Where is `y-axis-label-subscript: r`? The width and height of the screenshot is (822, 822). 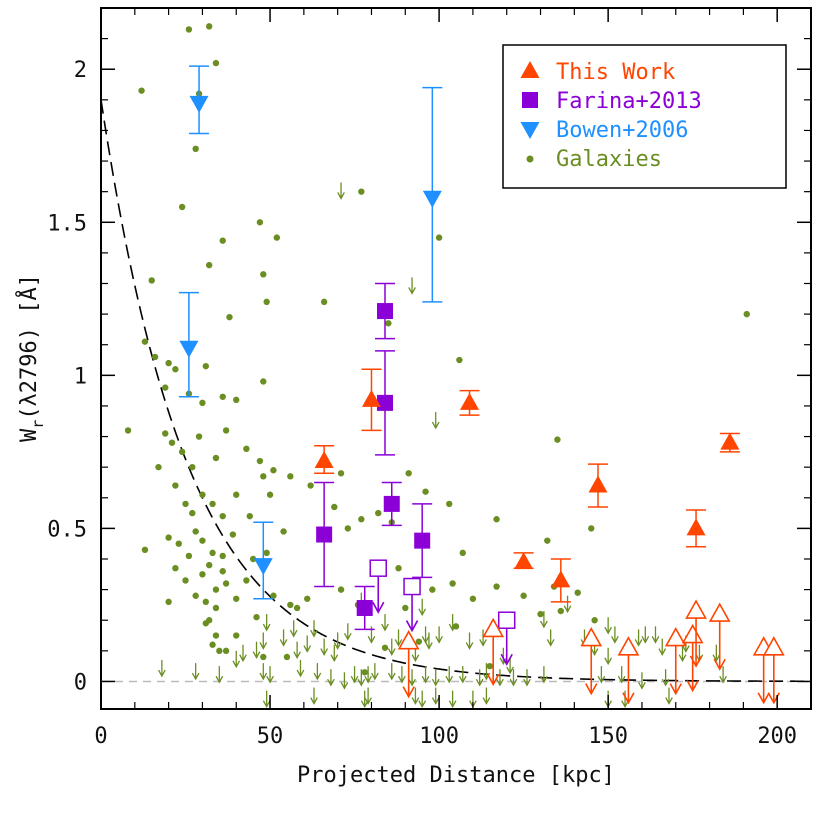
y-axis-label-subscript: r is located at coordinates (38, 424).